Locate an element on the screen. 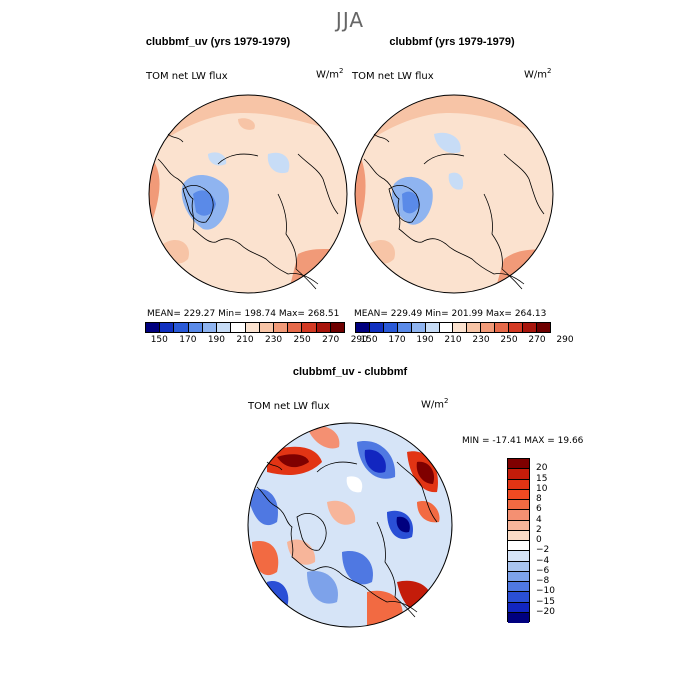 This screenshot has width=700, height=700. diff-coastlines is located at coordinates (347, 539).